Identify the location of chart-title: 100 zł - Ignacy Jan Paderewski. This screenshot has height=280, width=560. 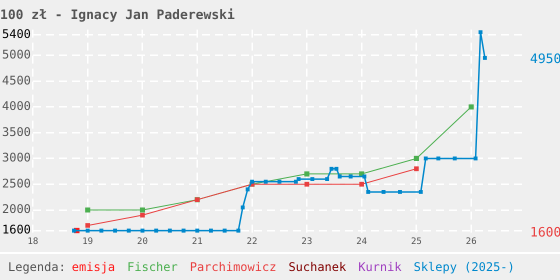
(117, 16).